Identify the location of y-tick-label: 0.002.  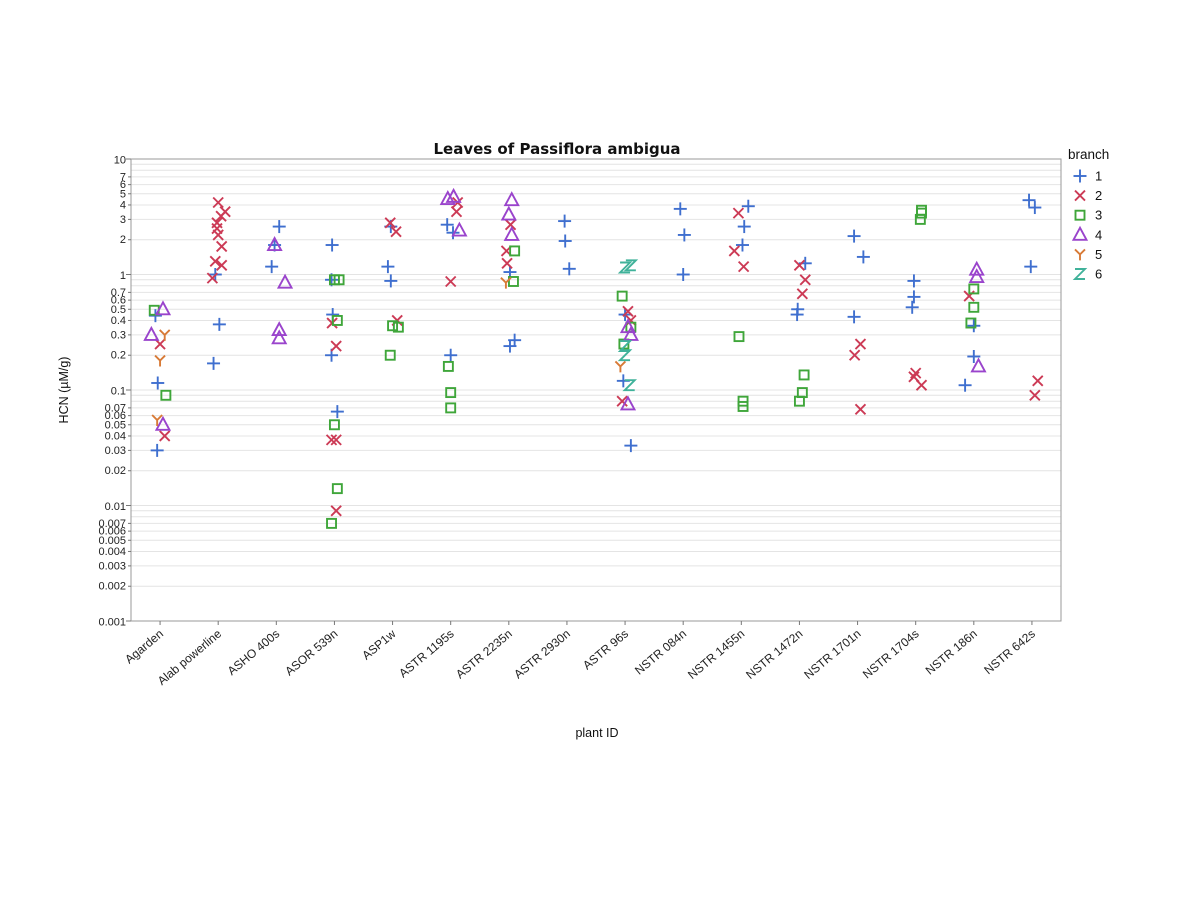
(112, 587).